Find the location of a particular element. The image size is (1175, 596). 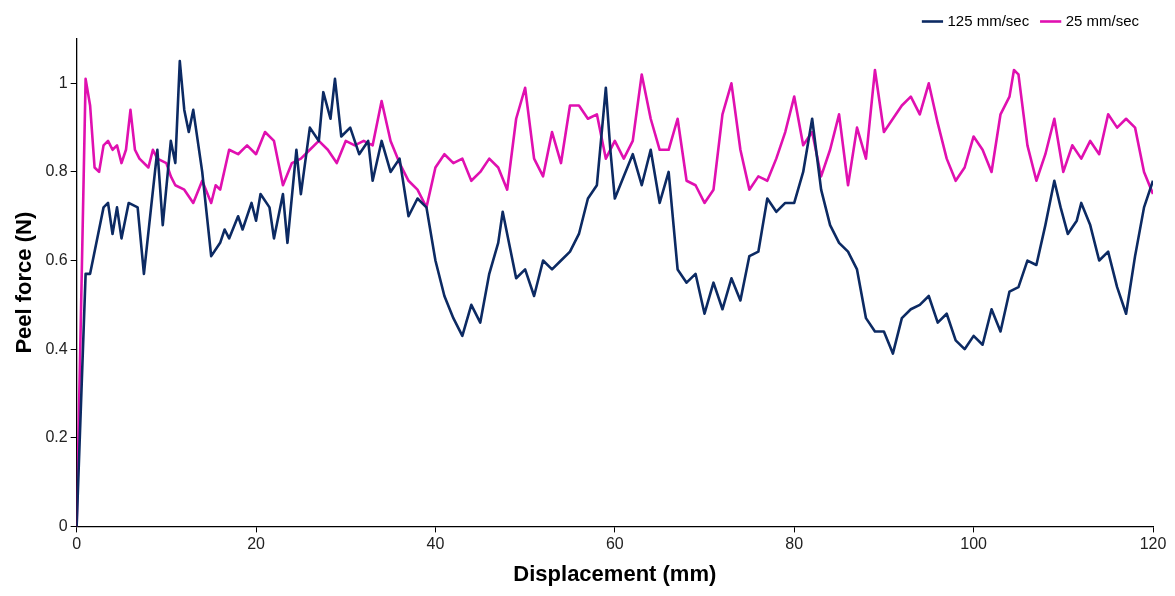

x-tick-label: 60 is located at coordinates (614, 544).